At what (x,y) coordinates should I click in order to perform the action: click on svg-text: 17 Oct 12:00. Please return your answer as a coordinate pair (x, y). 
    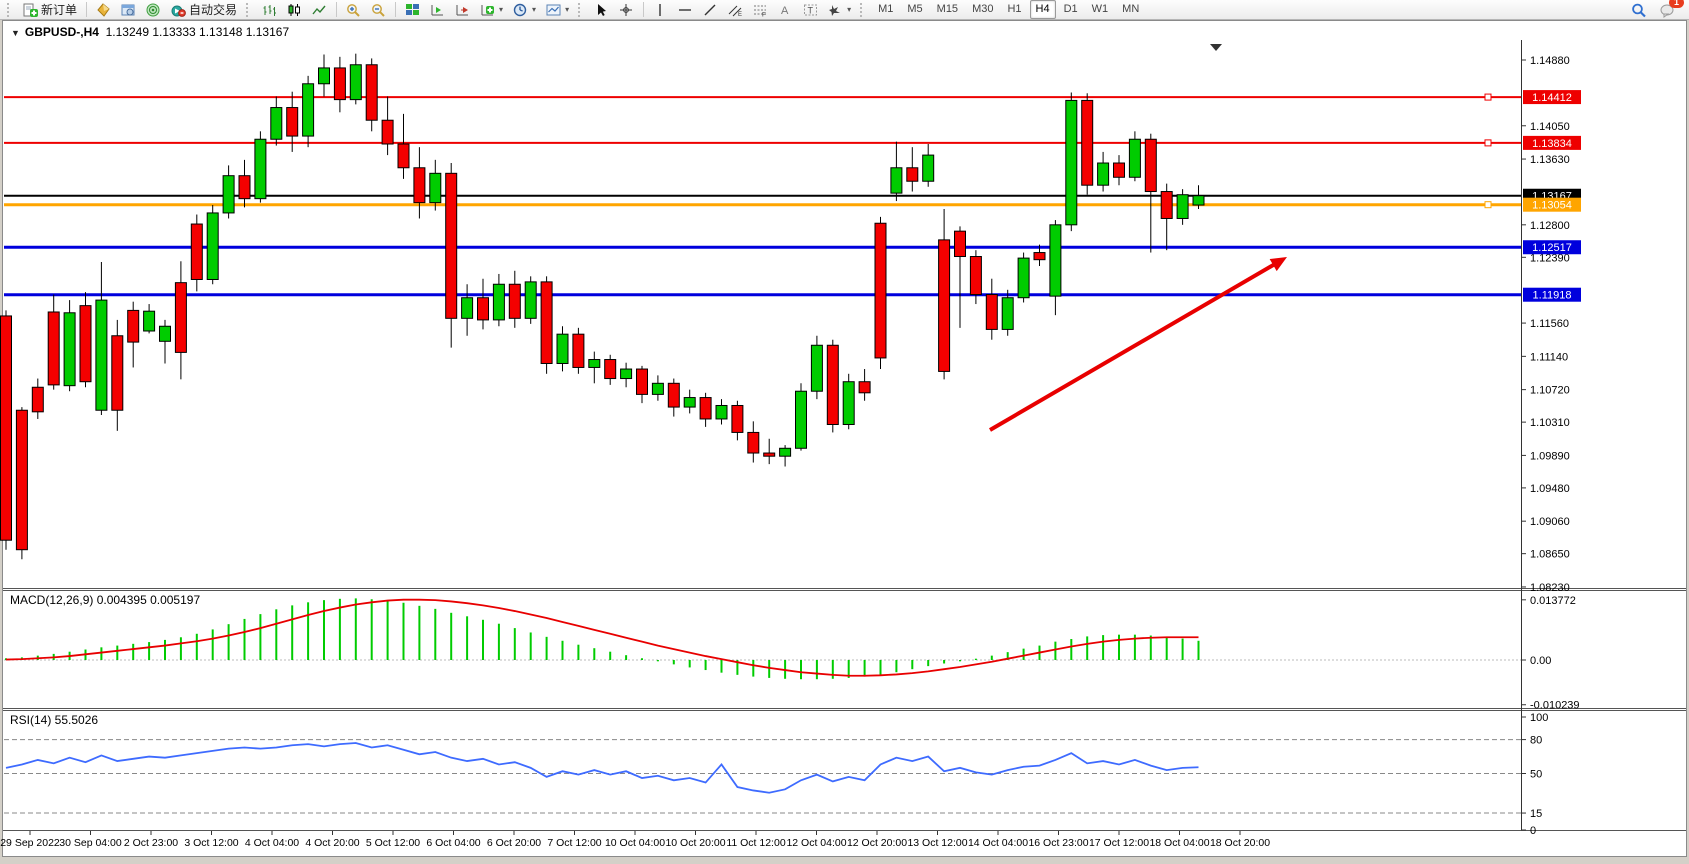
    Looking at the image, I should click on (1119, 843).